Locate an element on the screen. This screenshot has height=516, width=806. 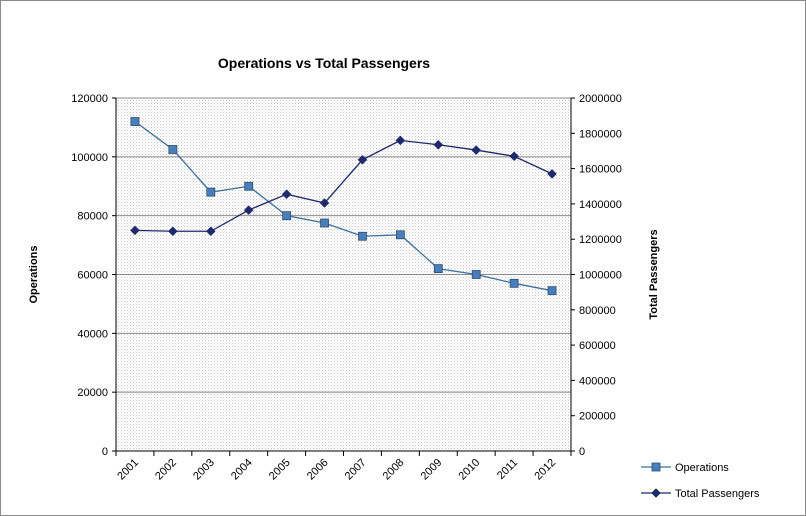
left-tick-label: 120000 is located at coordinates (89, 99).